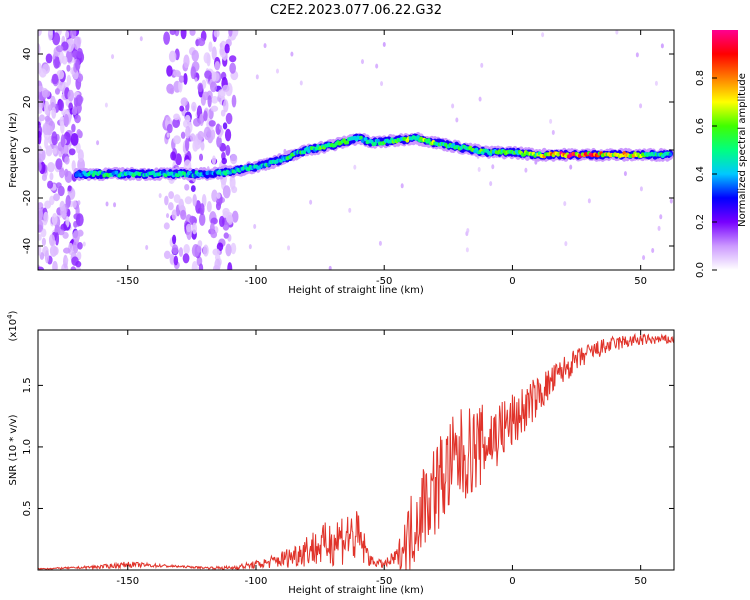 The width and height of the screenshot is (750, 600). What do you see at coordinates (700, 222) in the screenshot?
I see `colorbar-tick-label: 0.2` at bounding box center [700, 222].